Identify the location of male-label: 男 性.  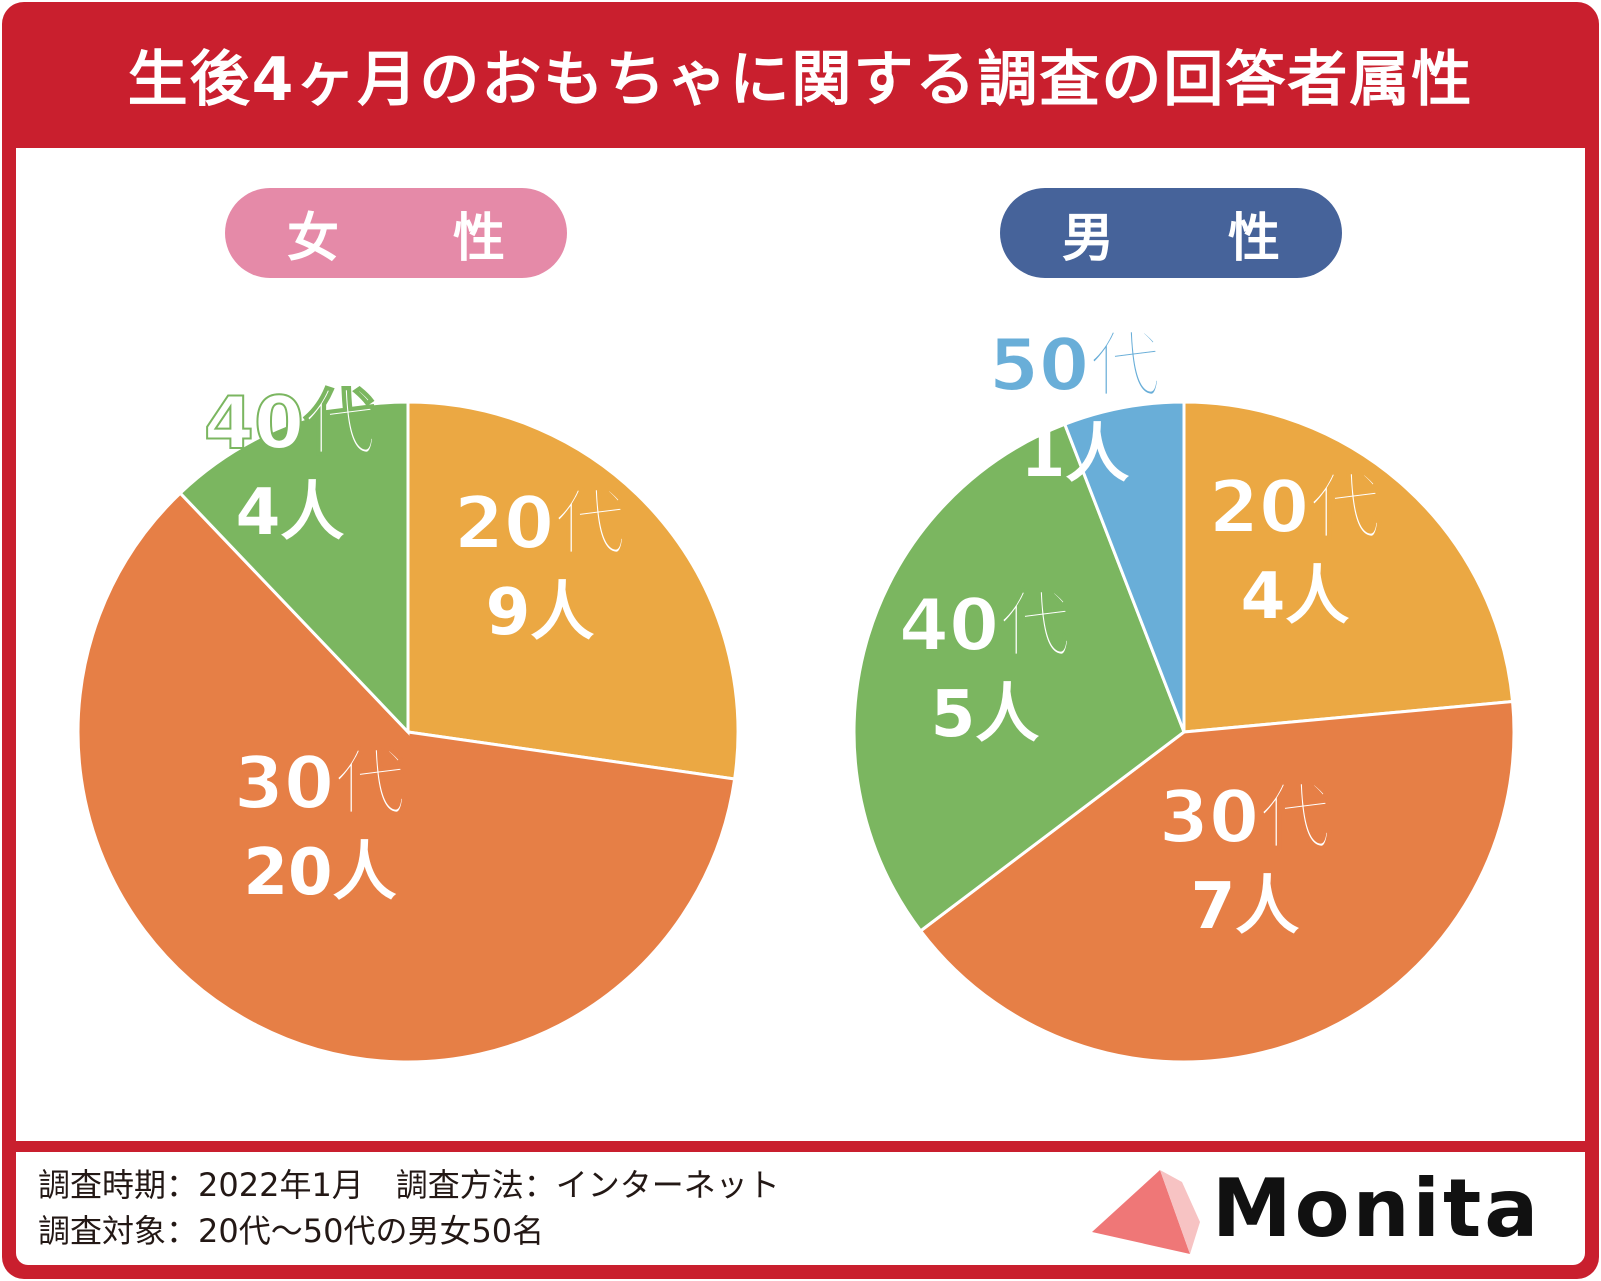
(1195, 238).